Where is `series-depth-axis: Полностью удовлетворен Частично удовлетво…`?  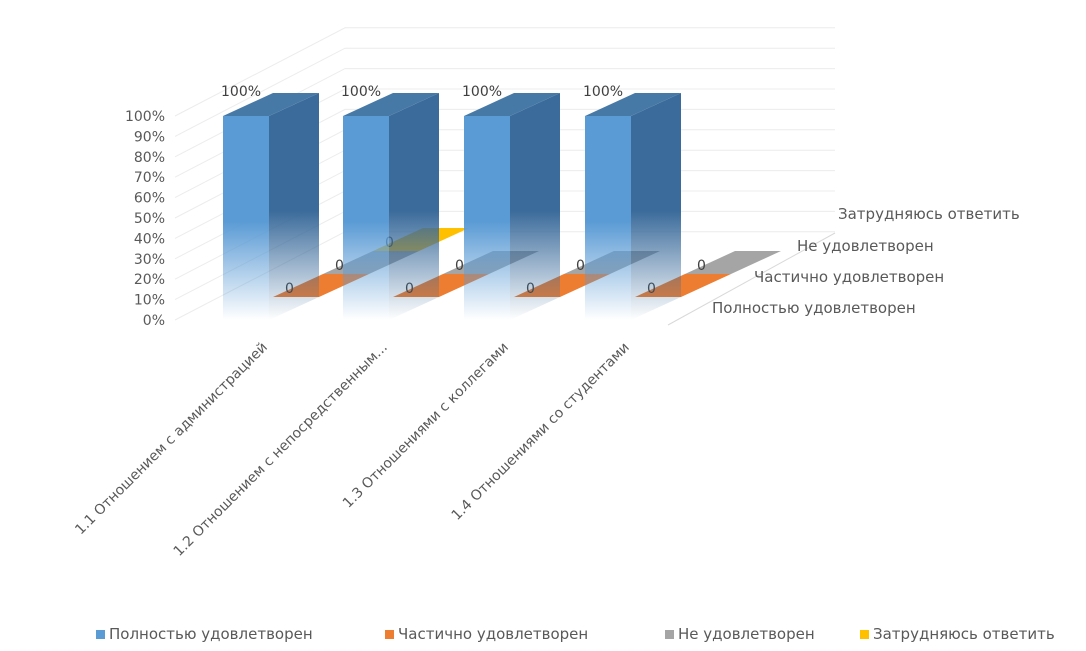
series-depth-axis: Полностью удовлетворен Частично удовлетво… is located at coordinates (866, 261).